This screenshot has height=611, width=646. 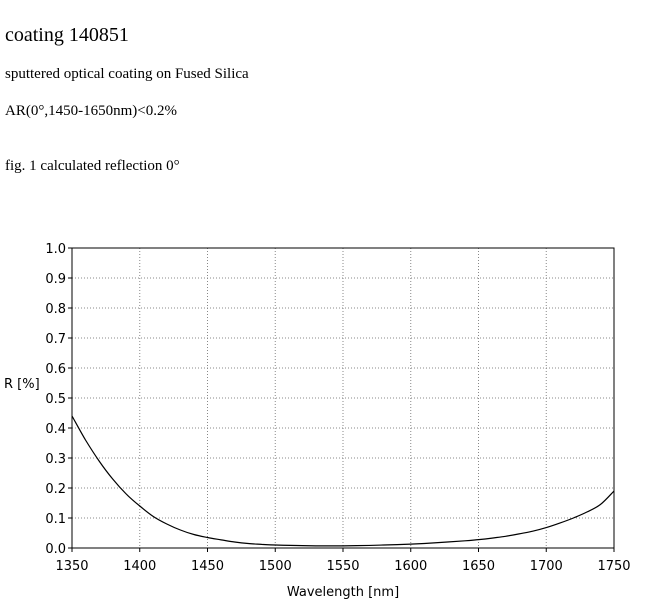 I want to click on x-tick-label: 1450, so click(x=207, y=566).